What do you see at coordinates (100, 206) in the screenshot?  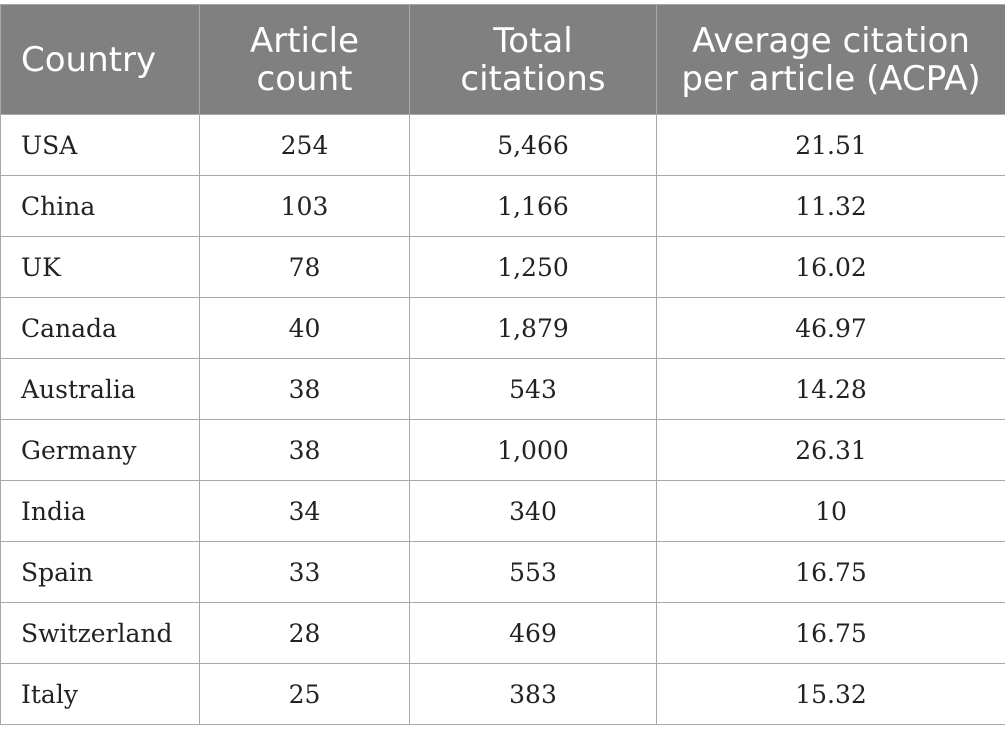 I see `cell-country: China` at bounding box center [100, 206].